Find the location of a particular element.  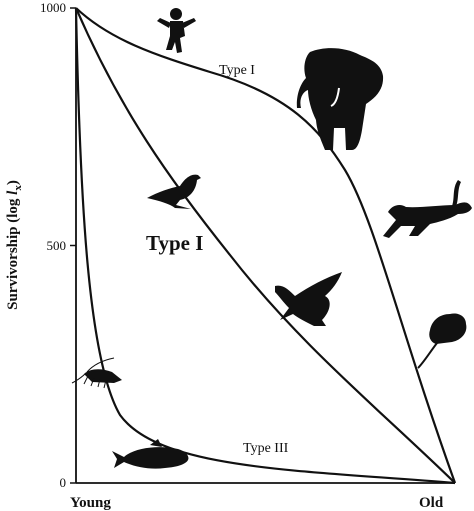

y-axis-label-close: ) is located at coordinates (13, 182).